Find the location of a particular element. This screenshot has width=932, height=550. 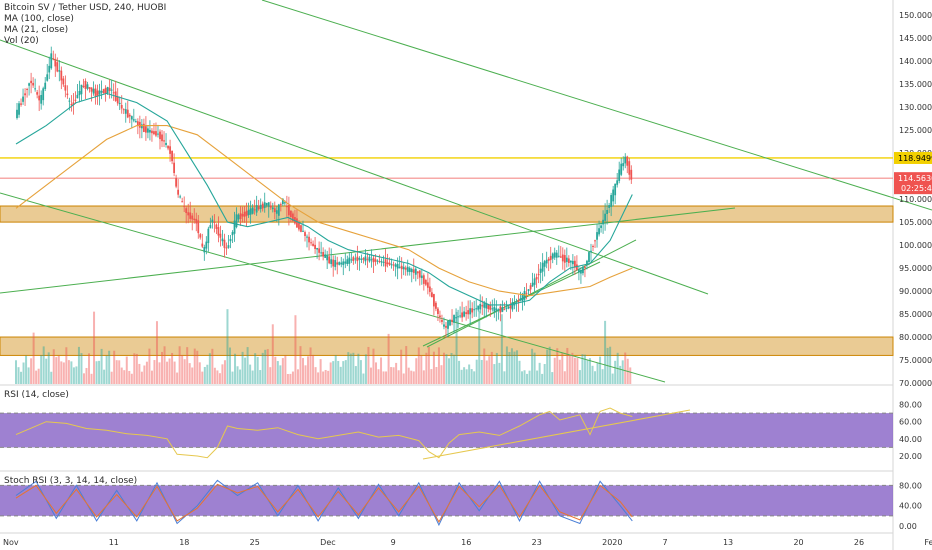

rsi-tick-label: 60.00 is located at coordinates (910, 422).